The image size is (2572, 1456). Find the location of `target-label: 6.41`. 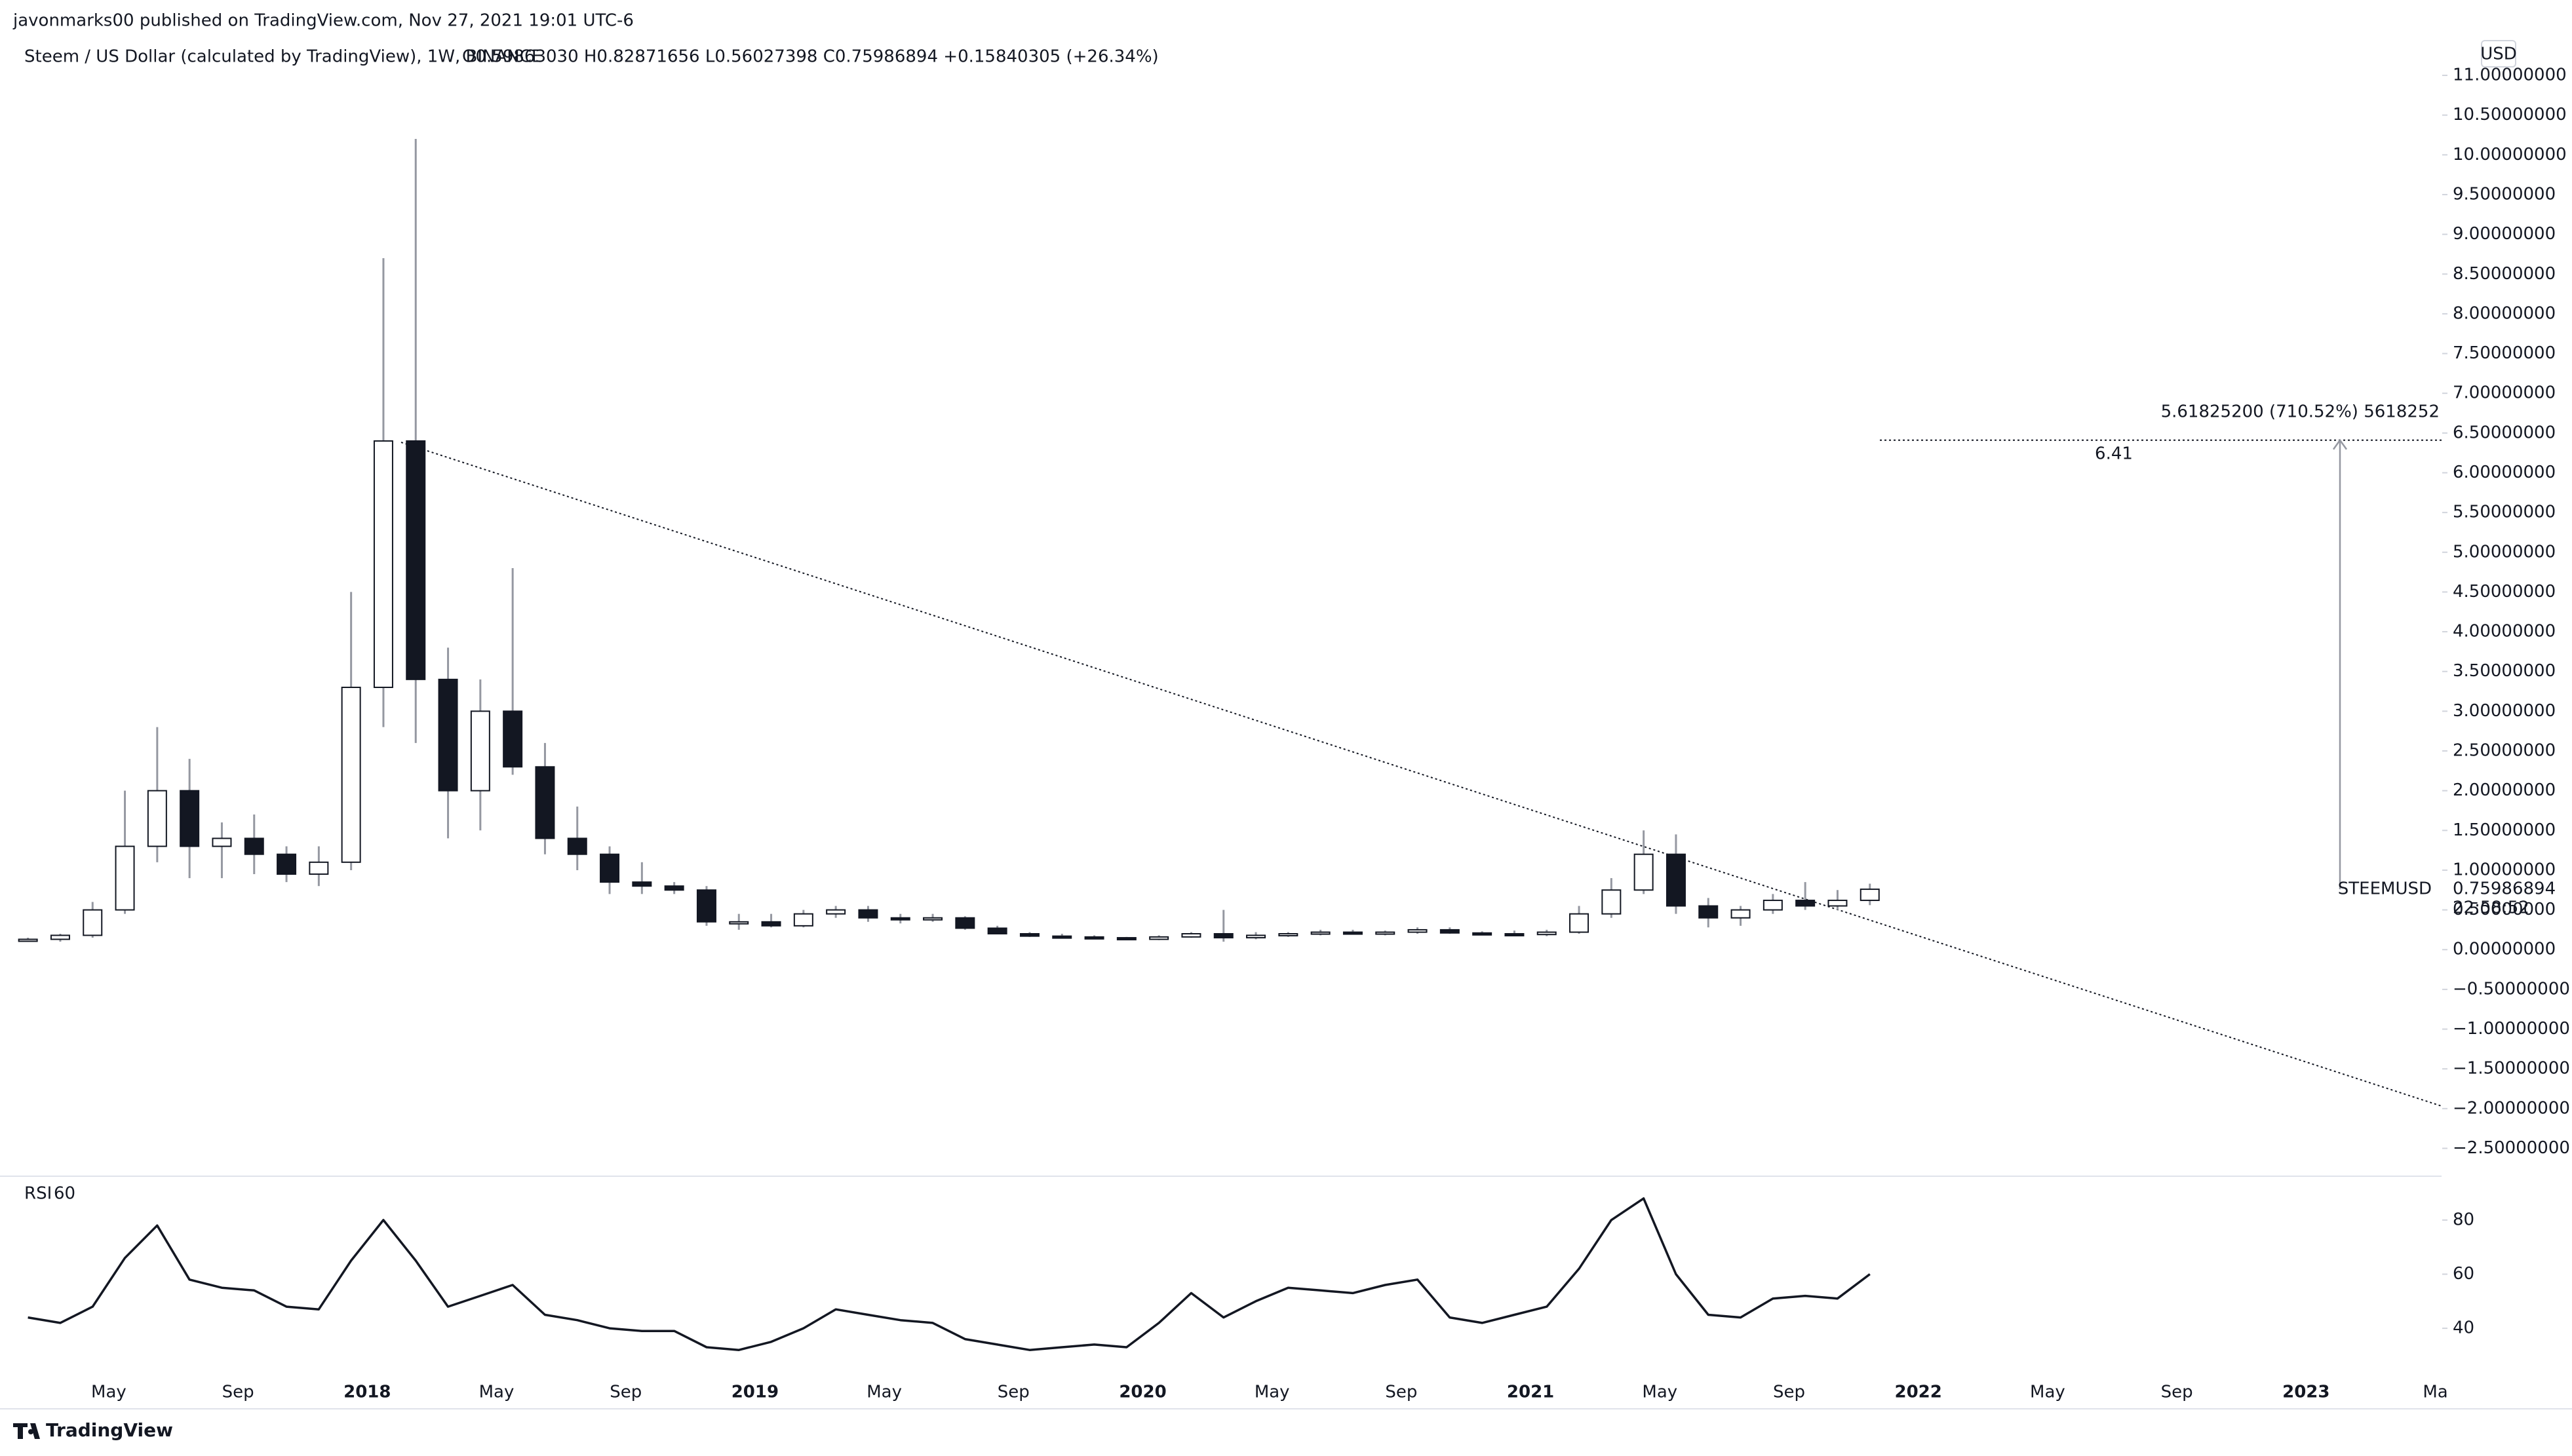

target-label: 6.41 is located at coordinates (2114, 453).